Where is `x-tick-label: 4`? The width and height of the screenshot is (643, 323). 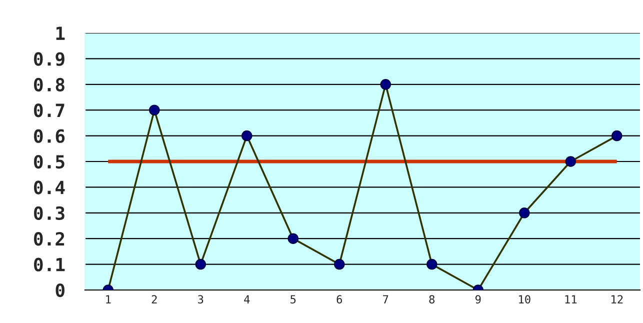 x-tick-label: 4 is located at coordinates (247, 299).